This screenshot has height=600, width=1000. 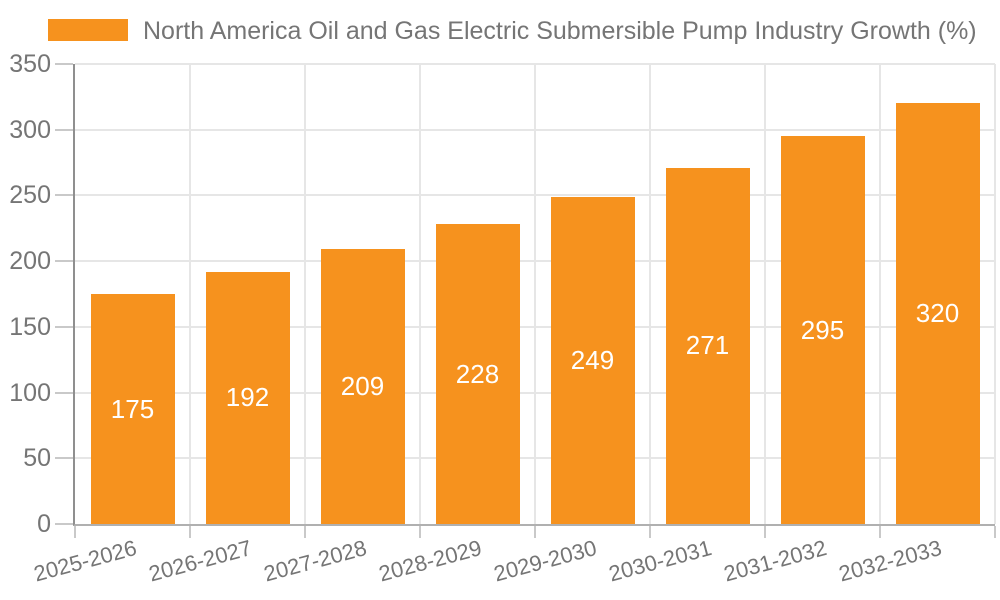 I want to click on bar-value-label: 228, so click(x=477, y=373).